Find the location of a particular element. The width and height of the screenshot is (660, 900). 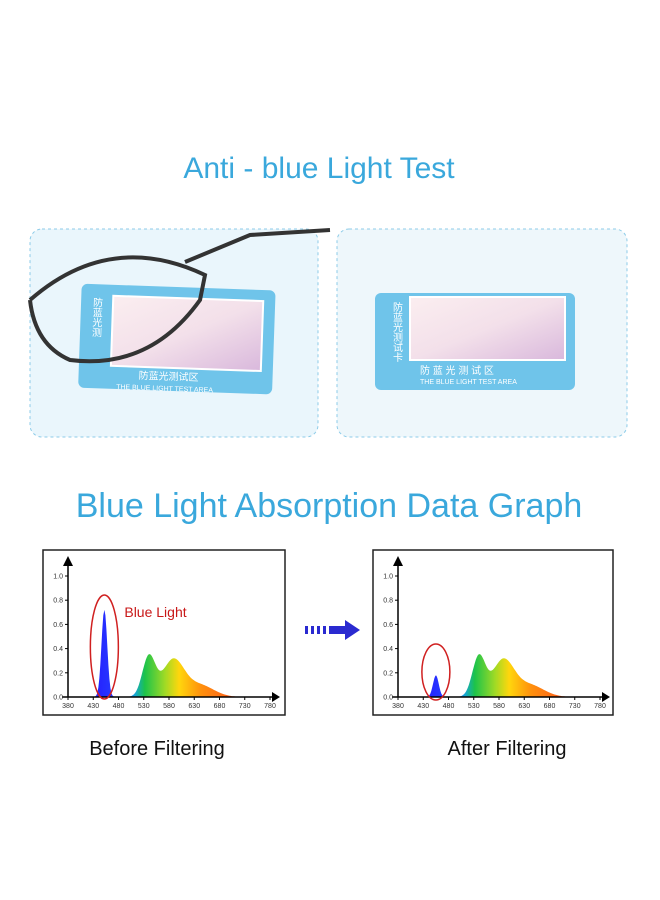

card-title: 防 蓝 光 测 试 区 is located at coordinates (457, 370).